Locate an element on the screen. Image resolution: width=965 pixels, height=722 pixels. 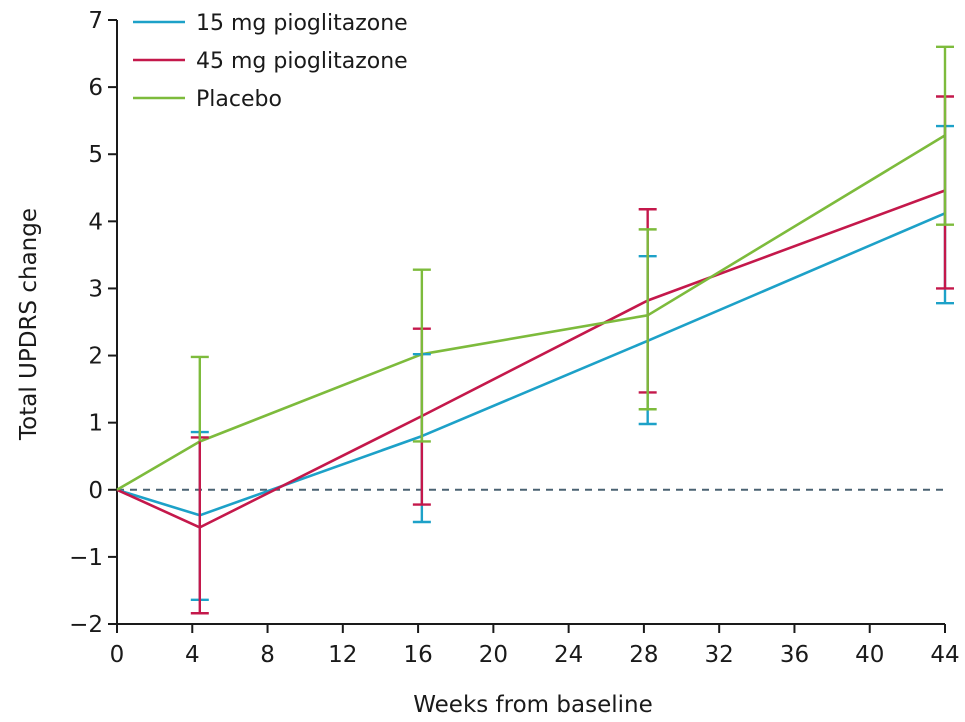
y-axis-title: Total UPDRS change is located at coordinates (29, 324).